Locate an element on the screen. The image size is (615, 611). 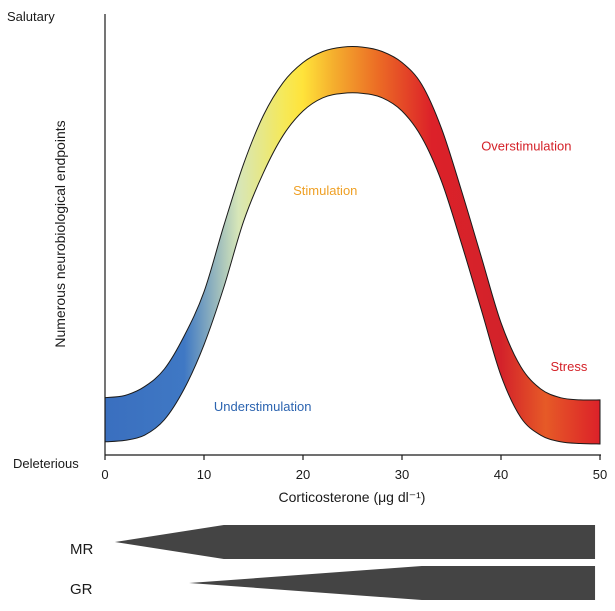
y-top-label: Salutary is located at coordinates (31, 16).